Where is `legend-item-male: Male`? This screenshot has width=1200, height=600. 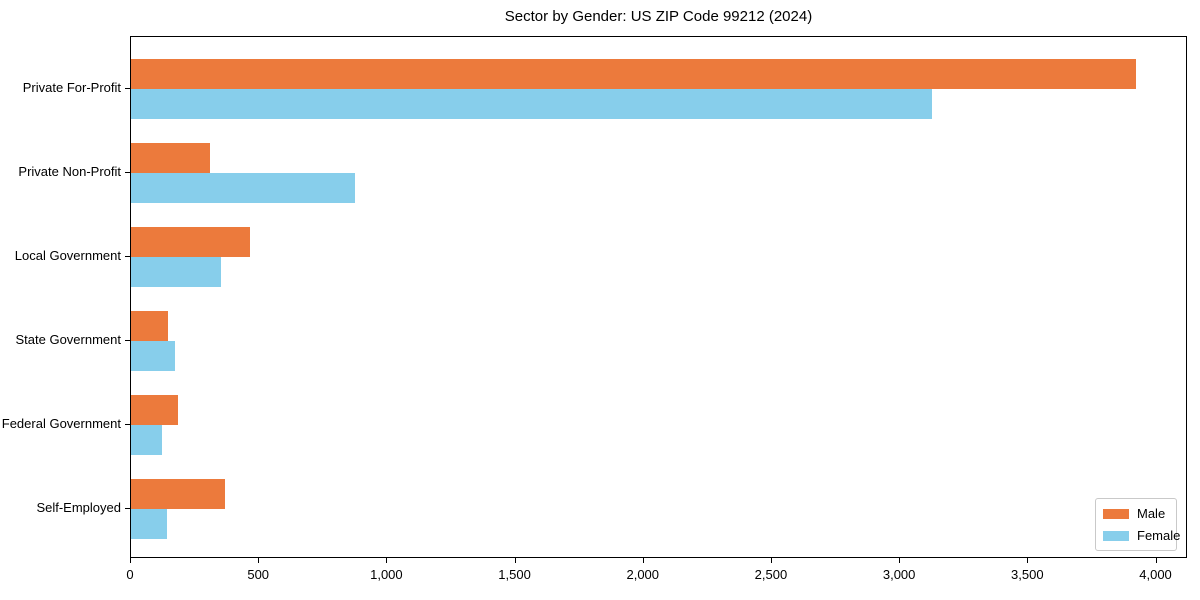 legend-item-male: Male is located at coordinates (1135, 513).